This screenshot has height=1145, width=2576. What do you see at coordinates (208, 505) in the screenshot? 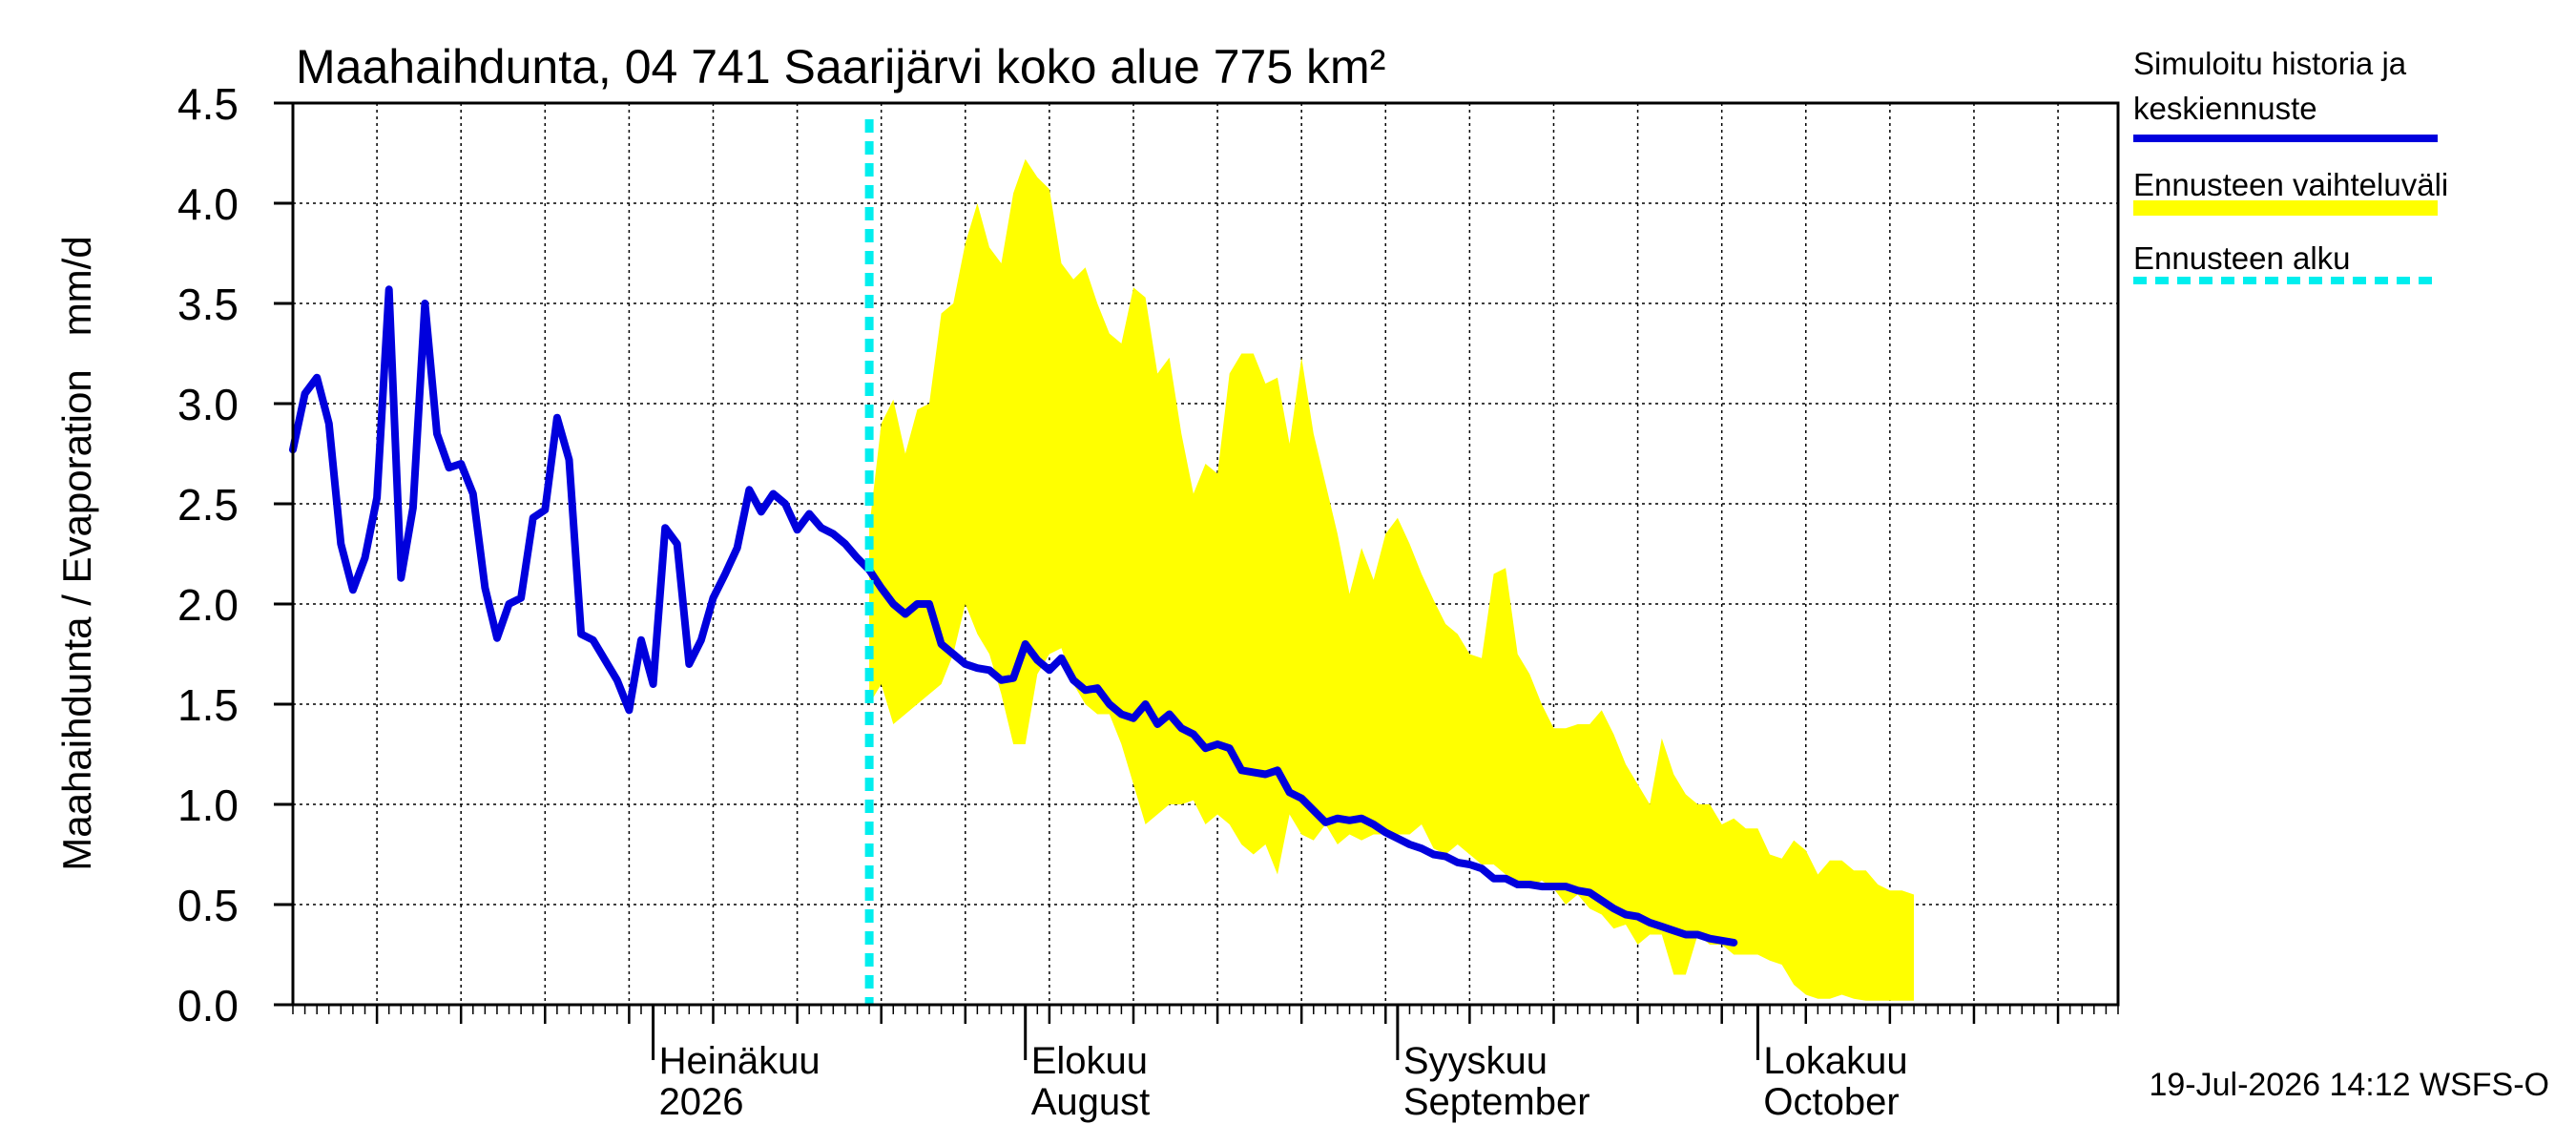
I see `y-tick-label: 2.5` at bounding box center [208, 505].